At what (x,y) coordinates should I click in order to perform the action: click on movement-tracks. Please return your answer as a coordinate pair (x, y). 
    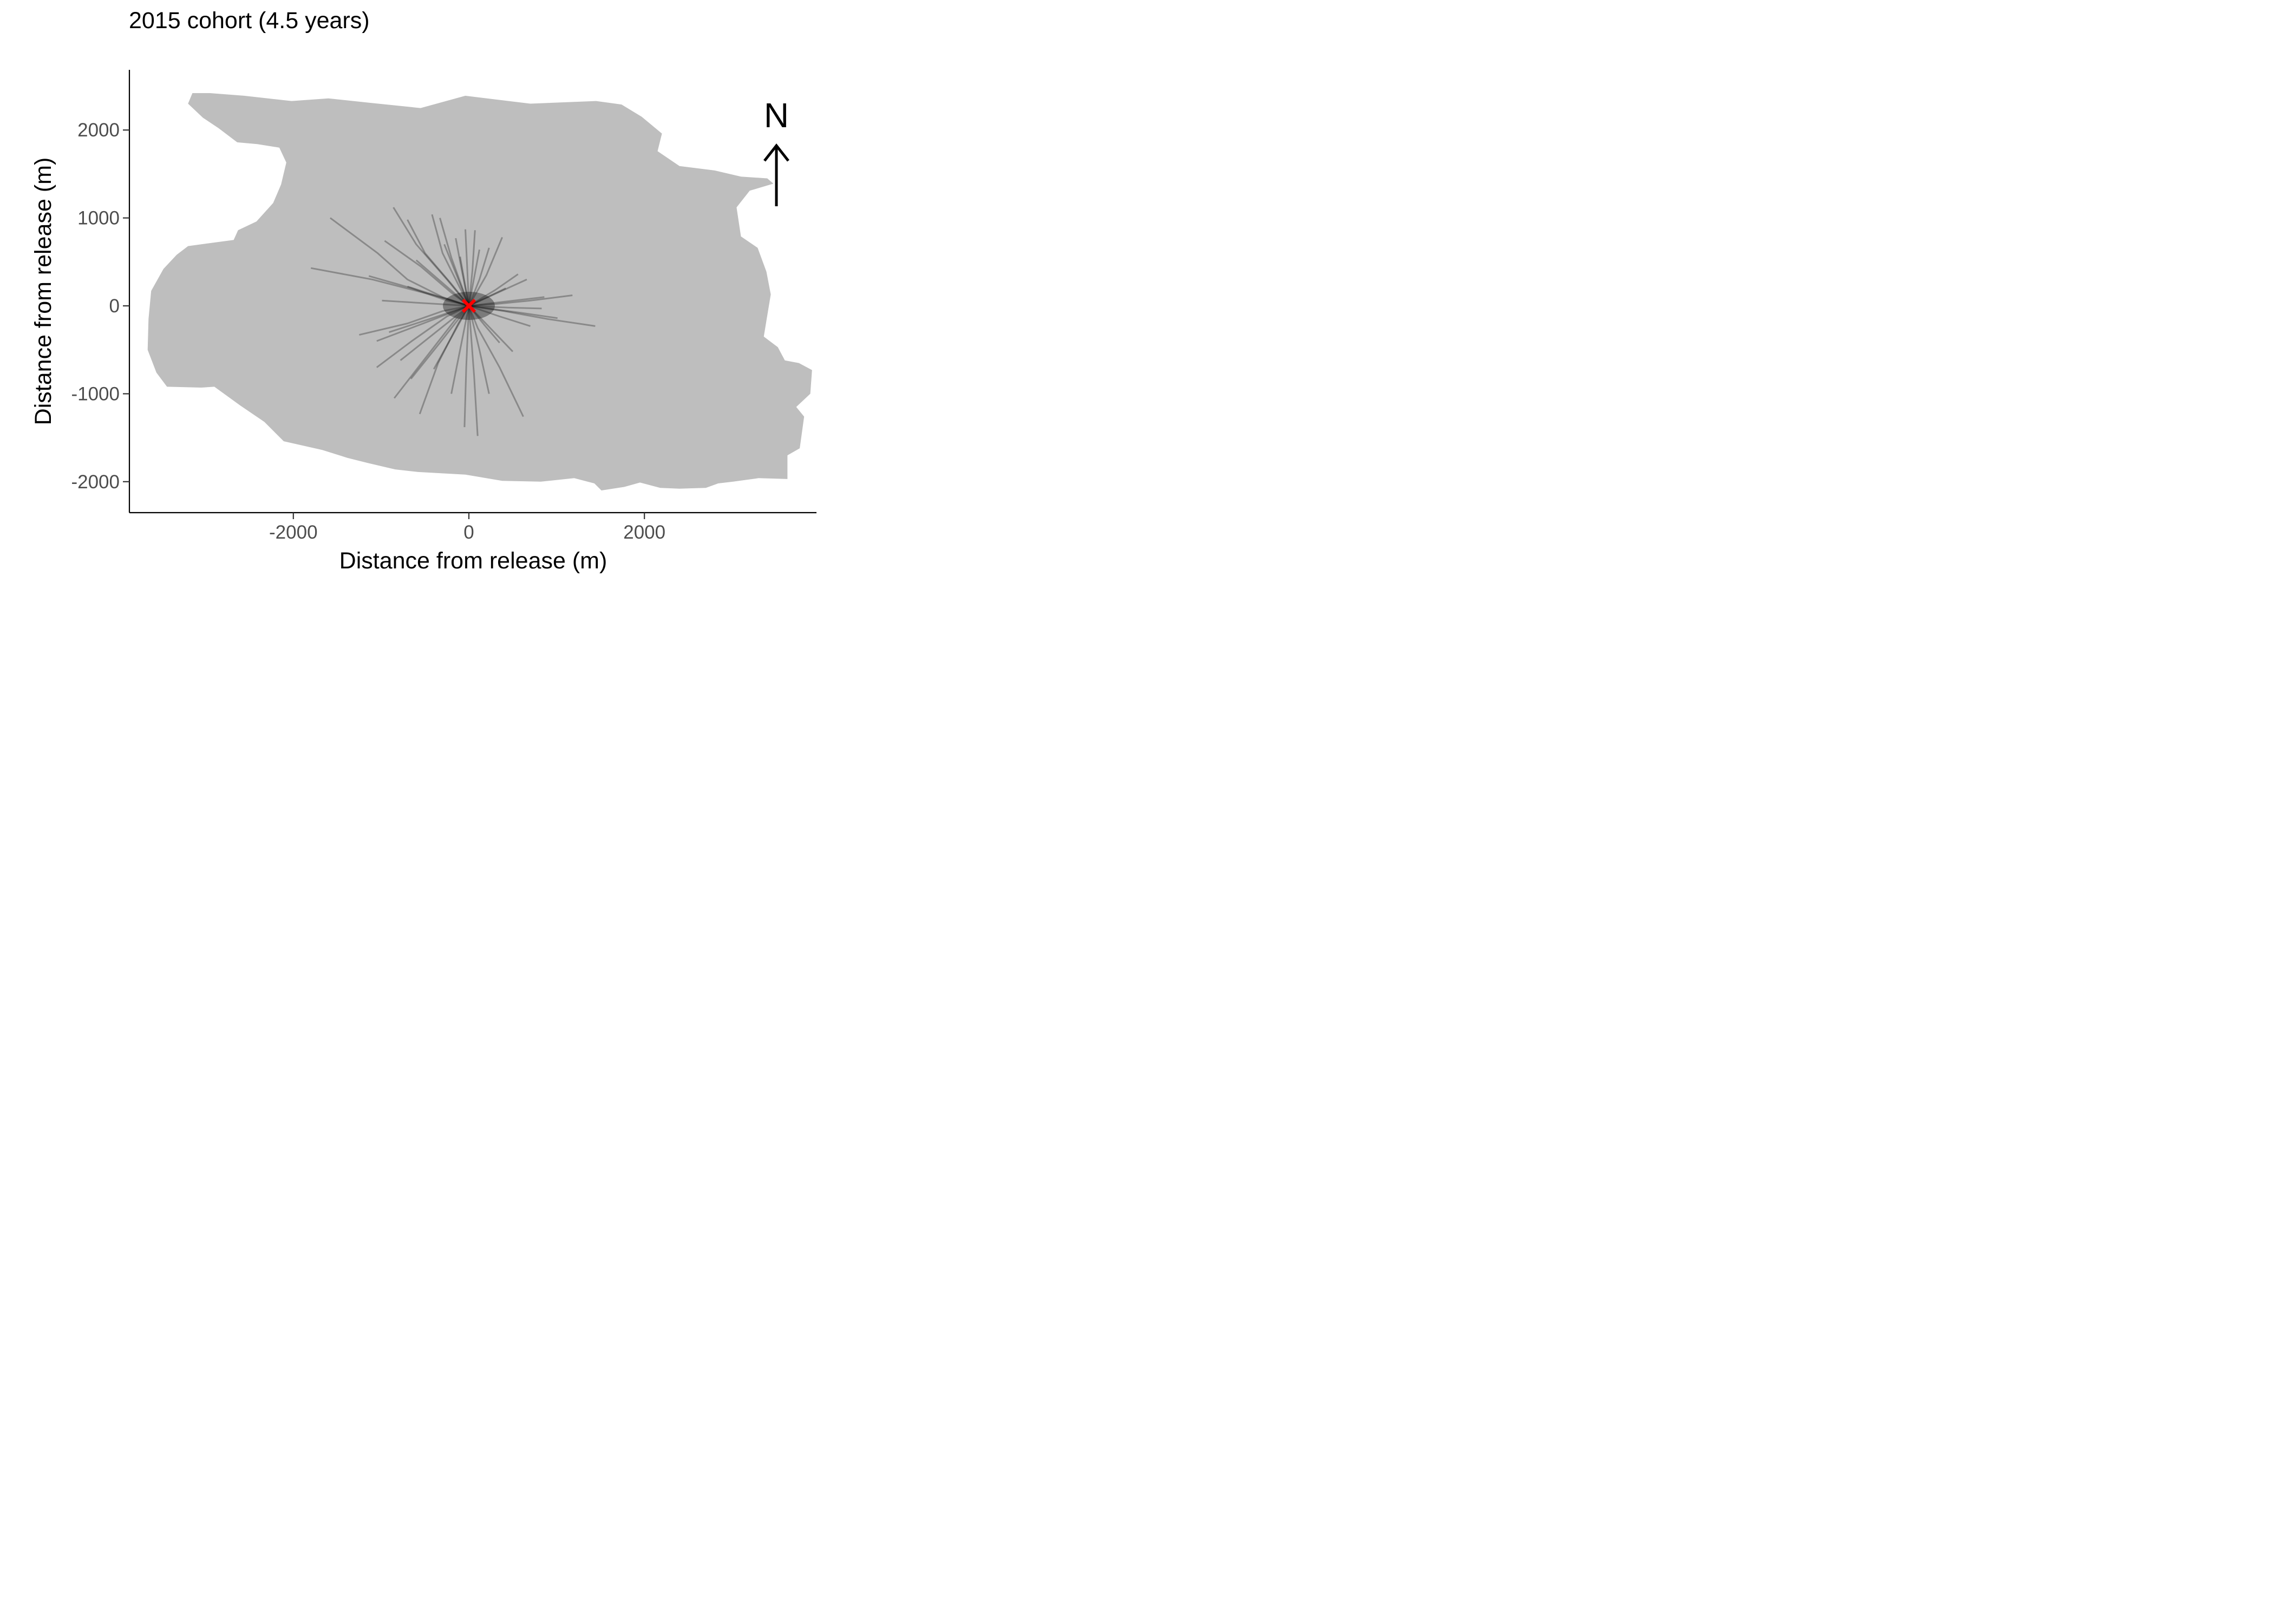
    Looking at the image, I should click on (453, 321).